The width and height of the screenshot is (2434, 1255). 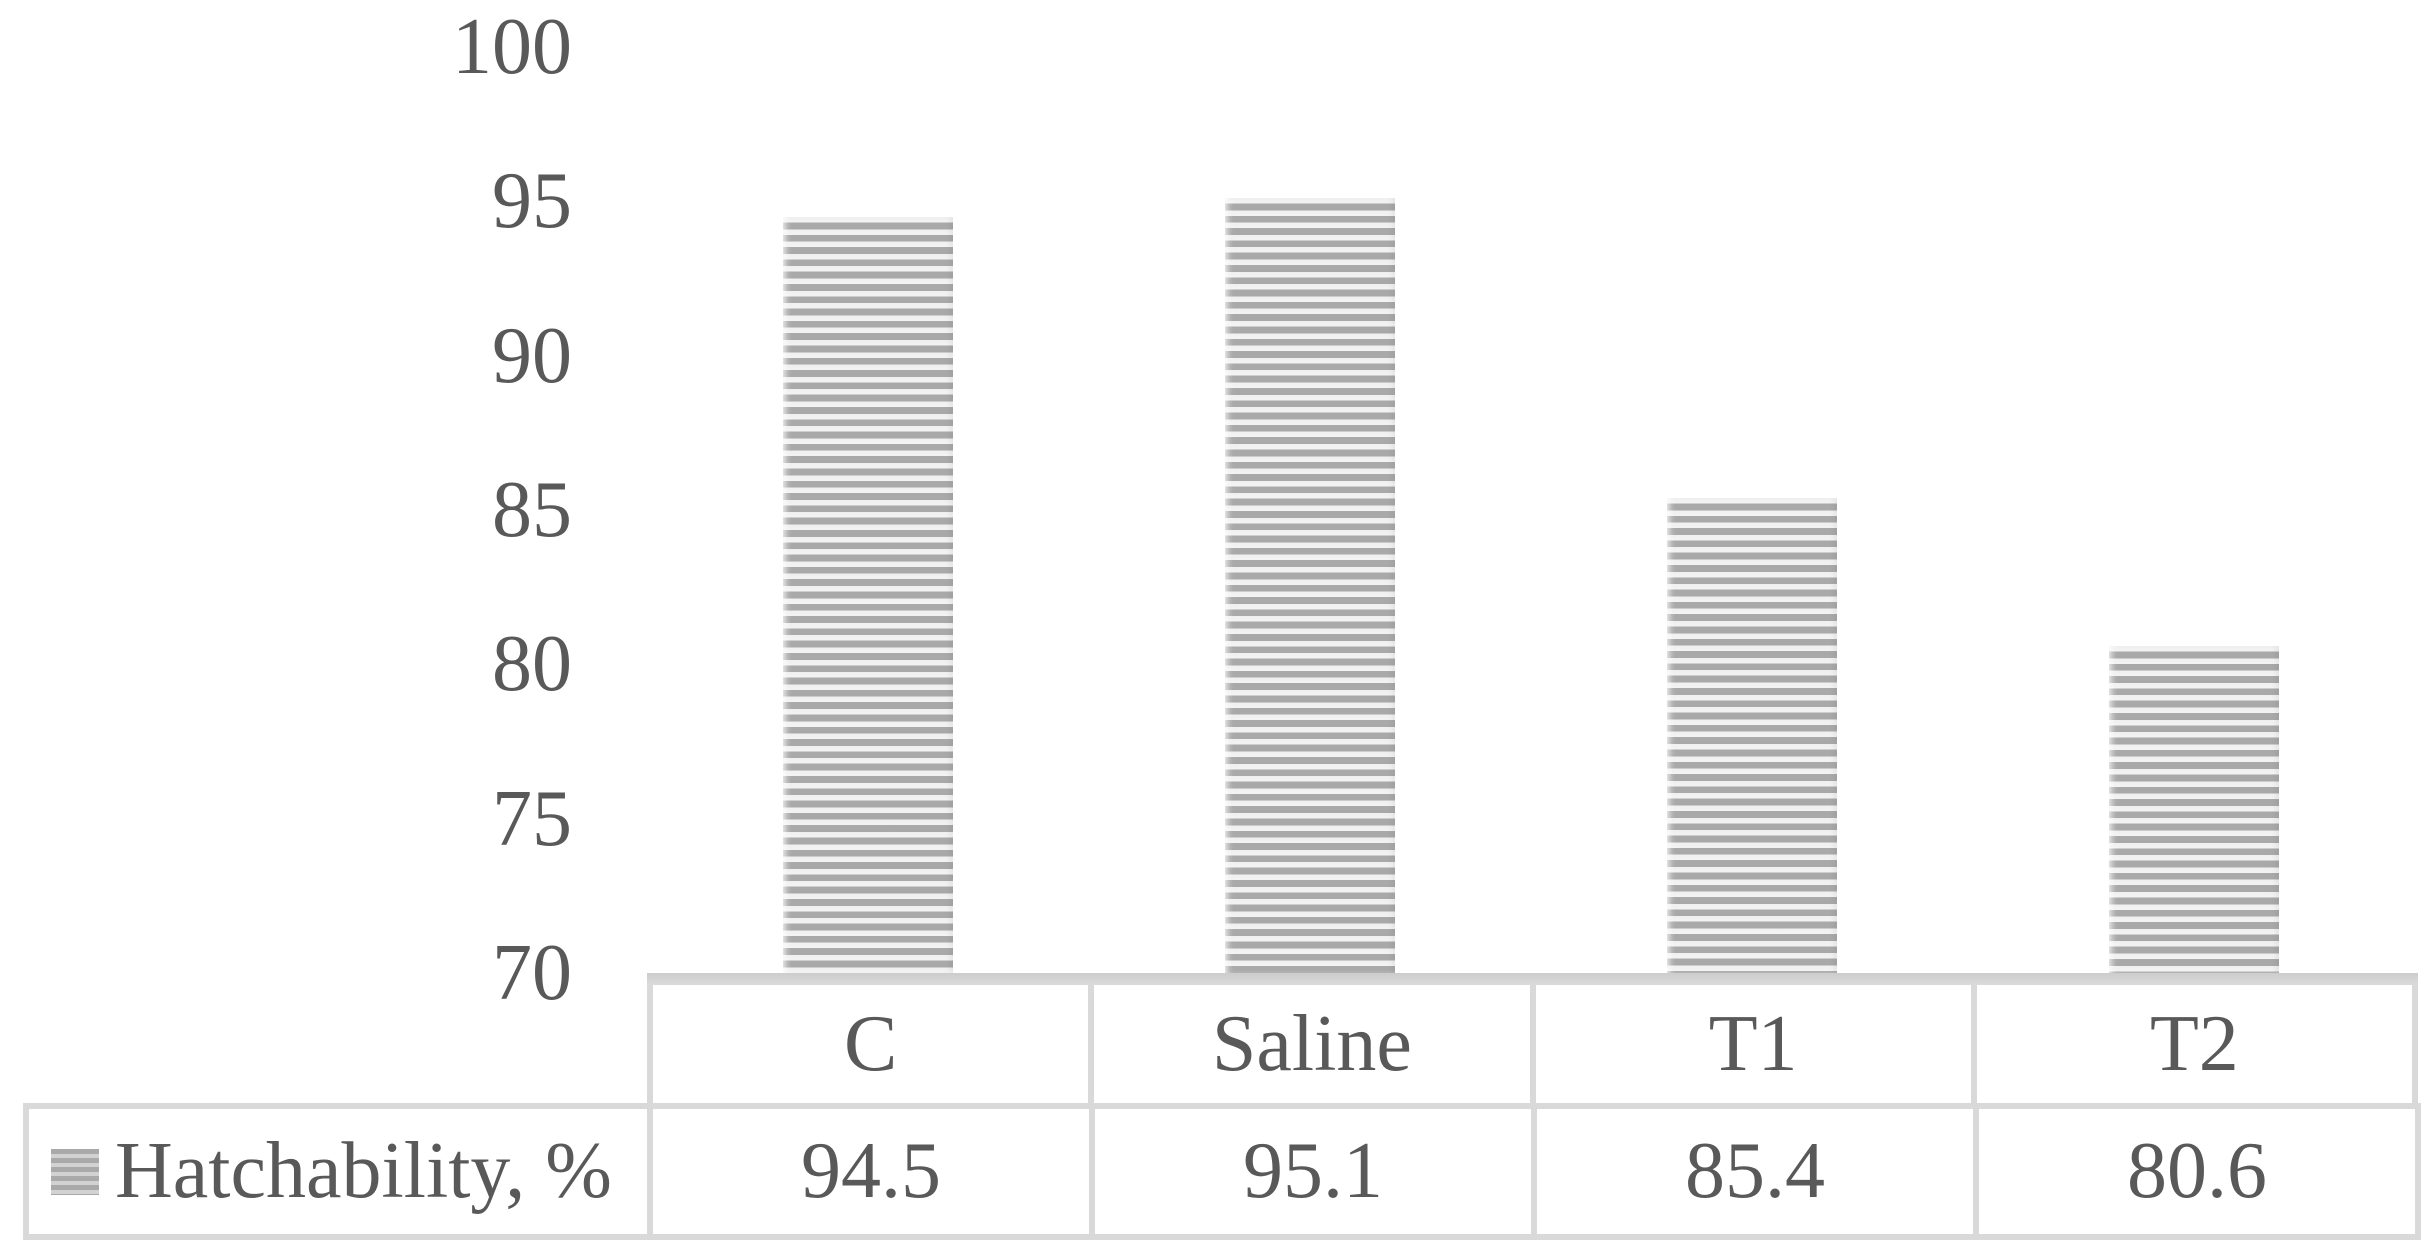 I want to click on bar-T2, so click(x=2194, y=809).